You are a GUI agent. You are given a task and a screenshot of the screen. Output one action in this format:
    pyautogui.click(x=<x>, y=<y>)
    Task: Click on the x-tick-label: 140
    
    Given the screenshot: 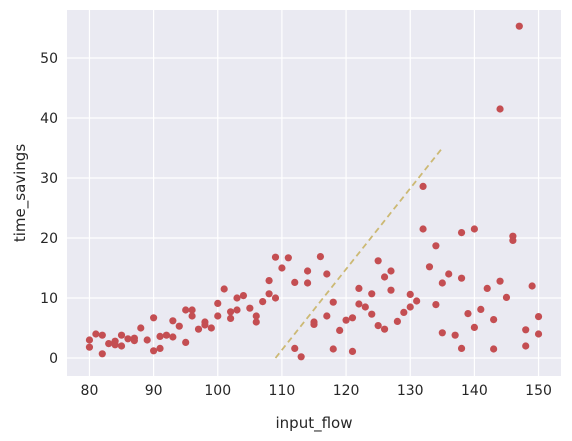 What is the action you would take?
    pyautogui.click(x=474, y=391)
    